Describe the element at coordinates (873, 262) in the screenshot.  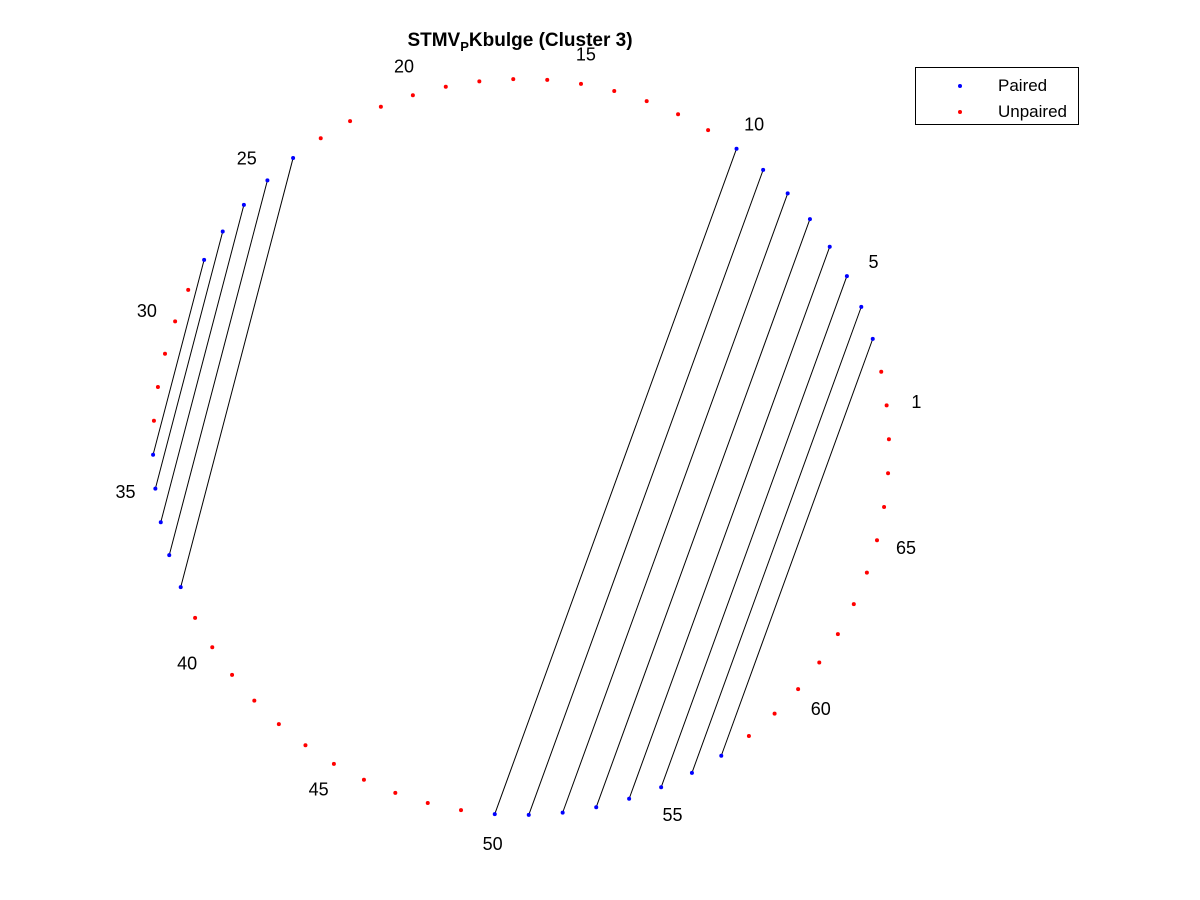
I see `position-label-5: 5` at that location.